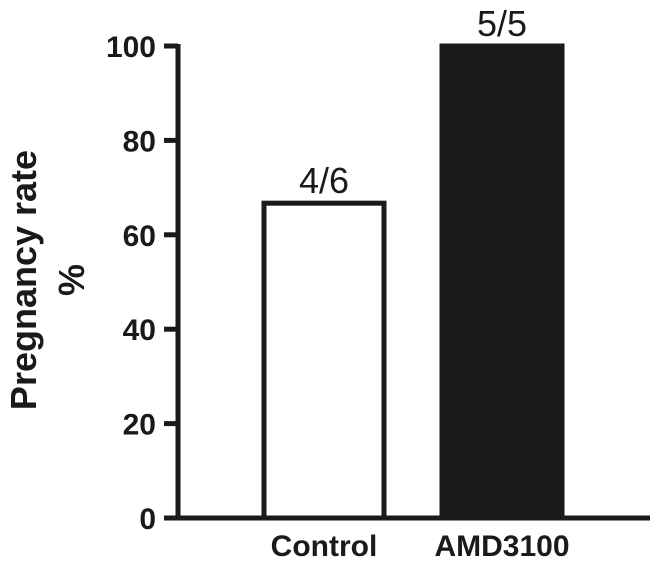  I want to click on y-tick-label-20: 20, so click(139, 425).